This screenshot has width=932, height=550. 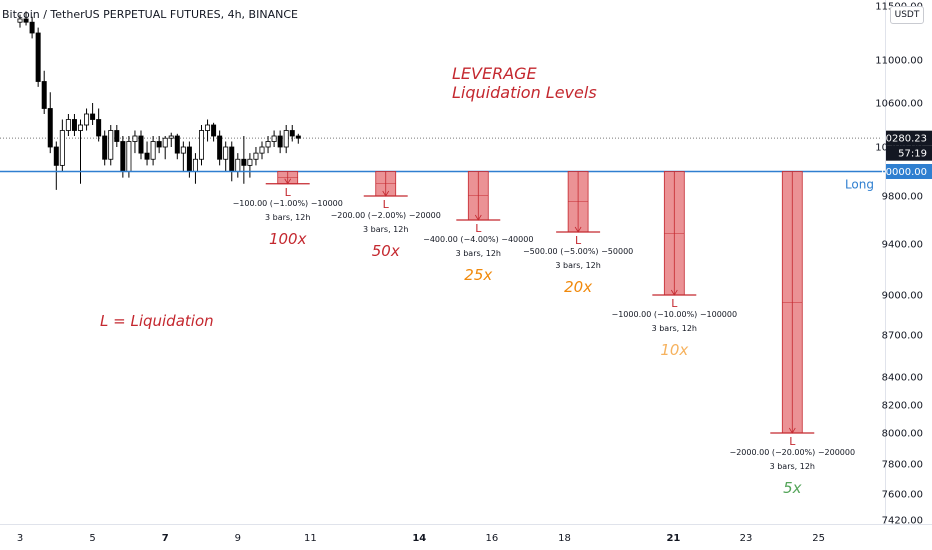 What do you see at coordinates (675, 314) in the screenshot?
I see `measure-label: −1000.00 (−10.00%) −100000` at bounding box center [675, 314].